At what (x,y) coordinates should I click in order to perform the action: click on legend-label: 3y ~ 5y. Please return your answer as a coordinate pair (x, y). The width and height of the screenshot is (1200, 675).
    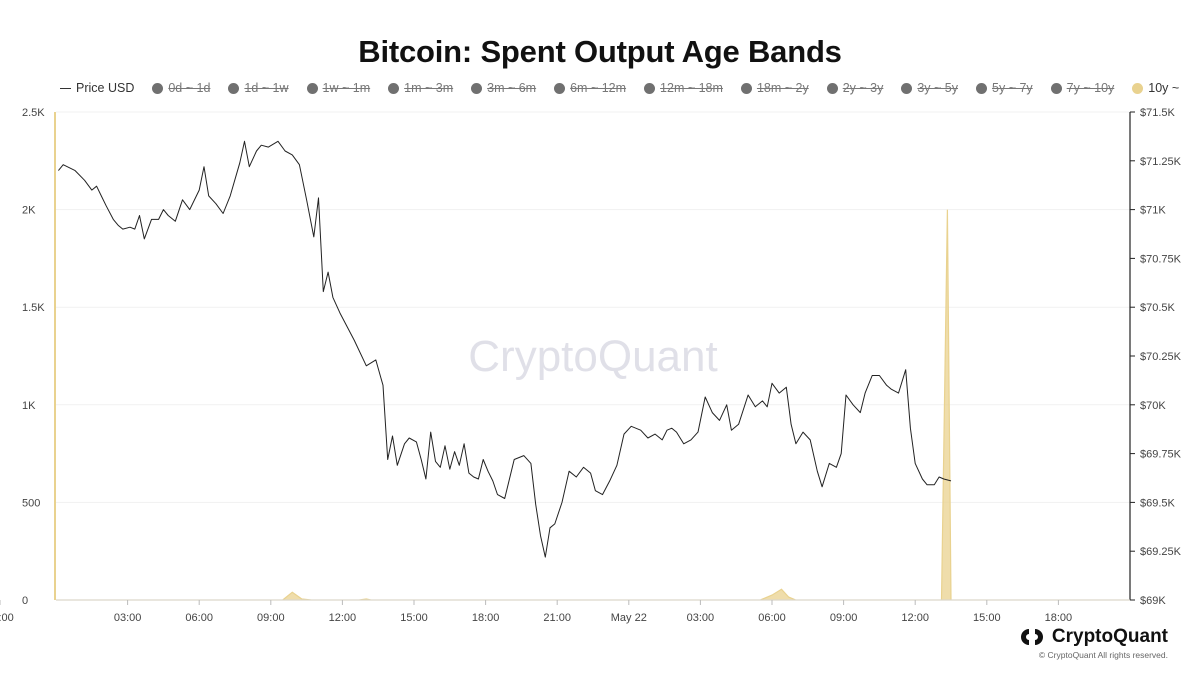
    Looking at the image, I should click on (938, 88).